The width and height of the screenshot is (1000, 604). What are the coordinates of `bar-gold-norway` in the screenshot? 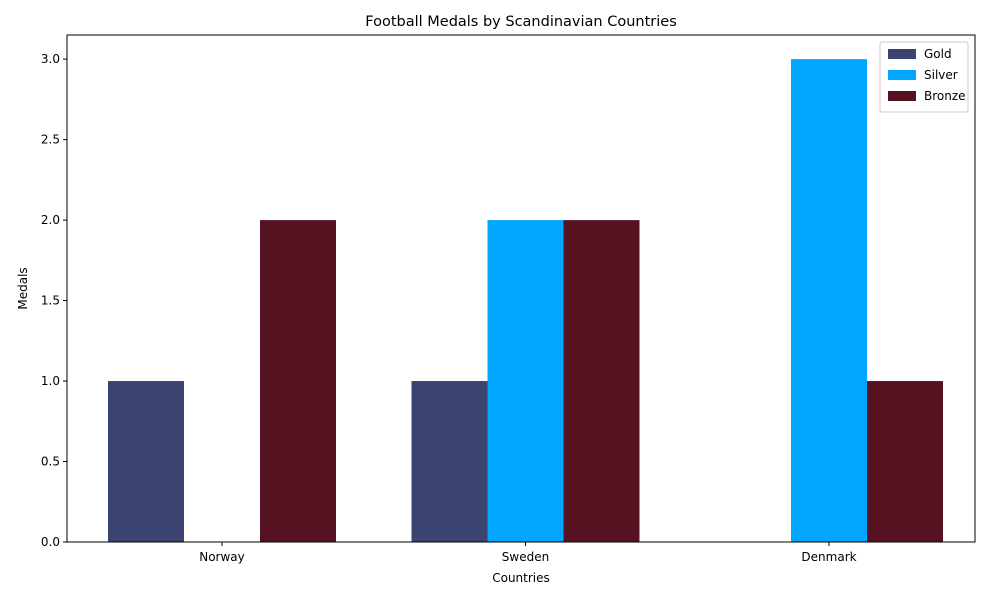 It's located at (146, 461).